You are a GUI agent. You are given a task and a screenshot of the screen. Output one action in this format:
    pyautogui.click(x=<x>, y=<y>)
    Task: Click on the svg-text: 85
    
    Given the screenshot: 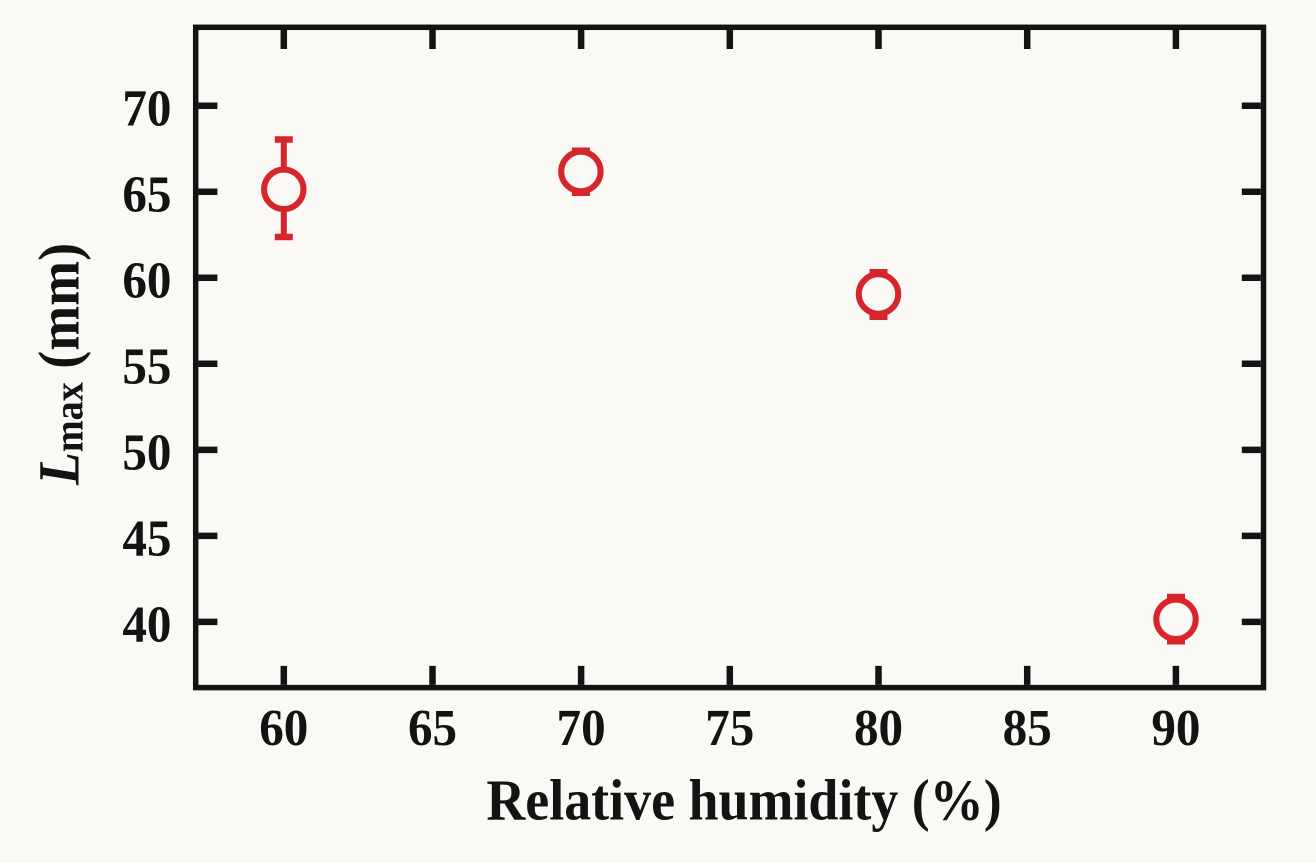 What is the action you would take?
    pyautogui.click(x=1027, y=728)
    